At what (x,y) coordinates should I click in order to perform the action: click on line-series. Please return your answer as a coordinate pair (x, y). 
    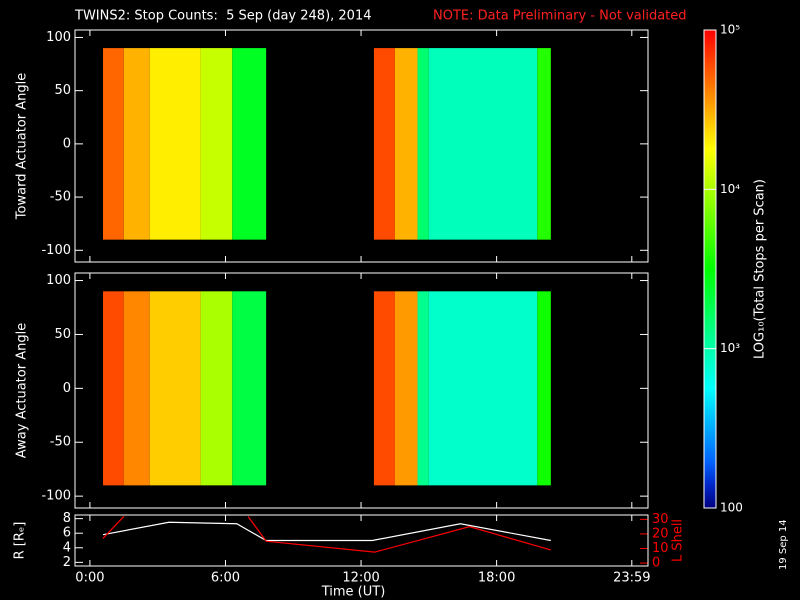
    Looking at the image, I should click on (327, 534).